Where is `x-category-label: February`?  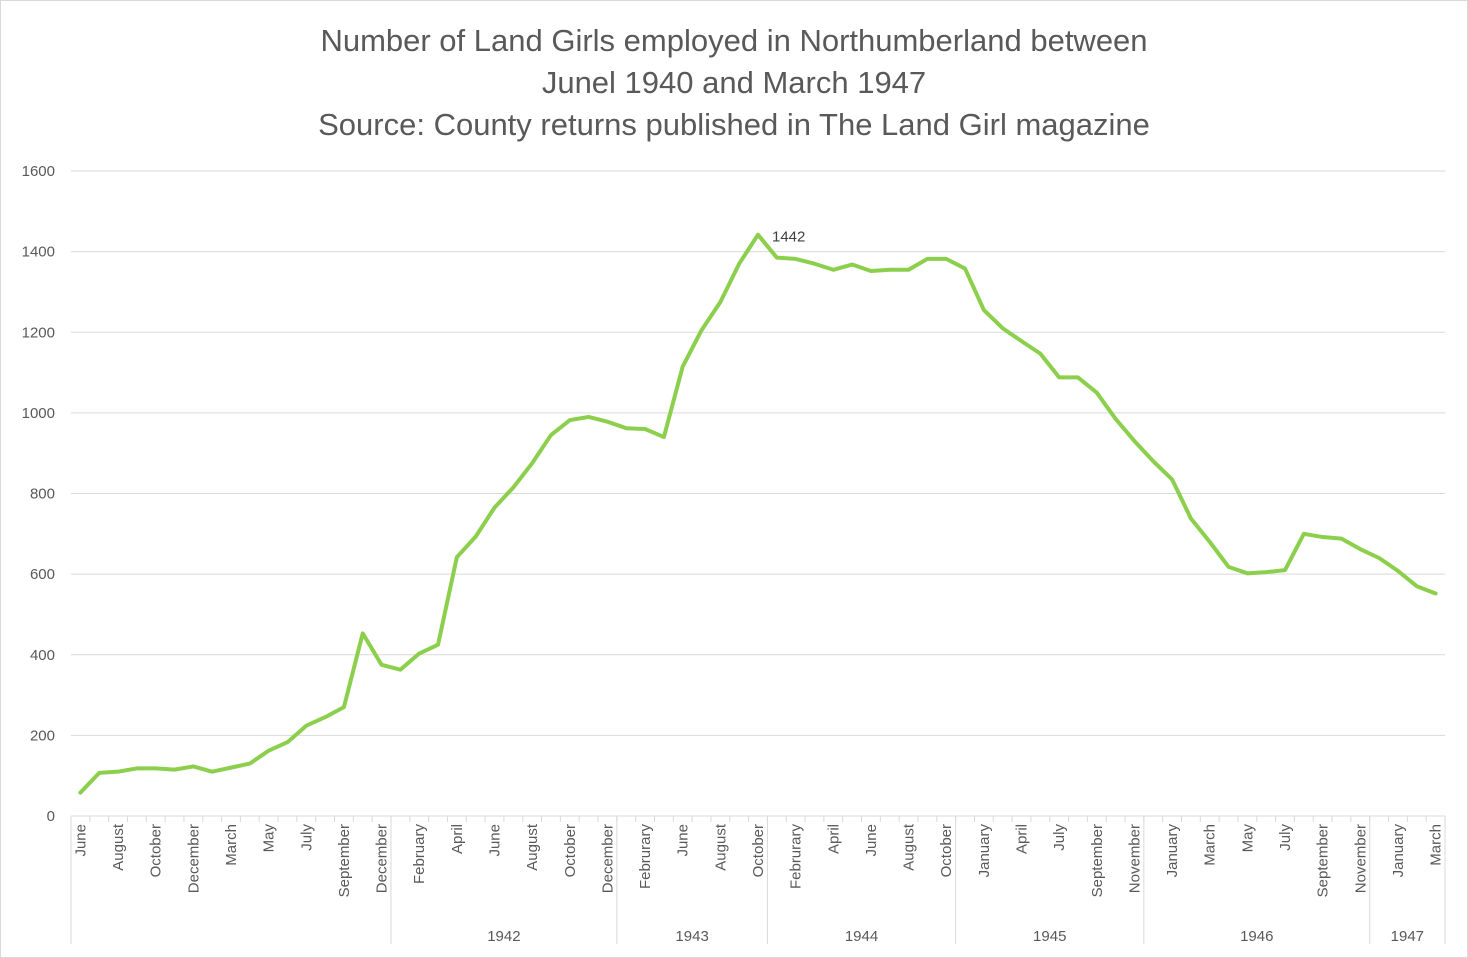 x-category-label: February is located at coordinates (419, 854).